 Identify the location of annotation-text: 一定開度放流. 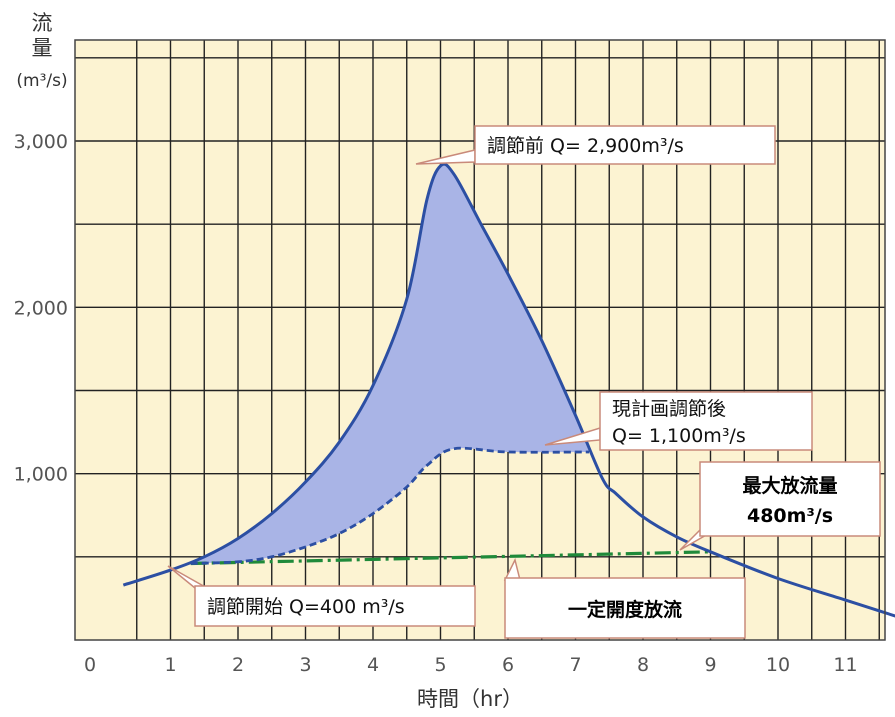
(625, 609).